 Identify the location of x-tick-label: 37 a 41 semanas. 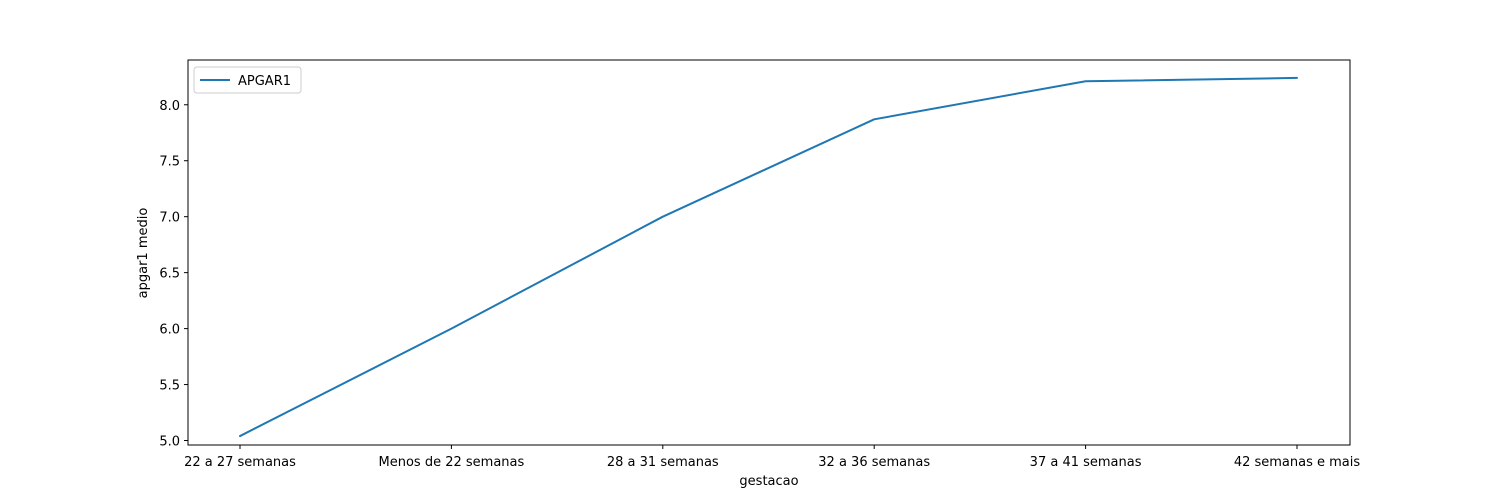
(1086, 462).